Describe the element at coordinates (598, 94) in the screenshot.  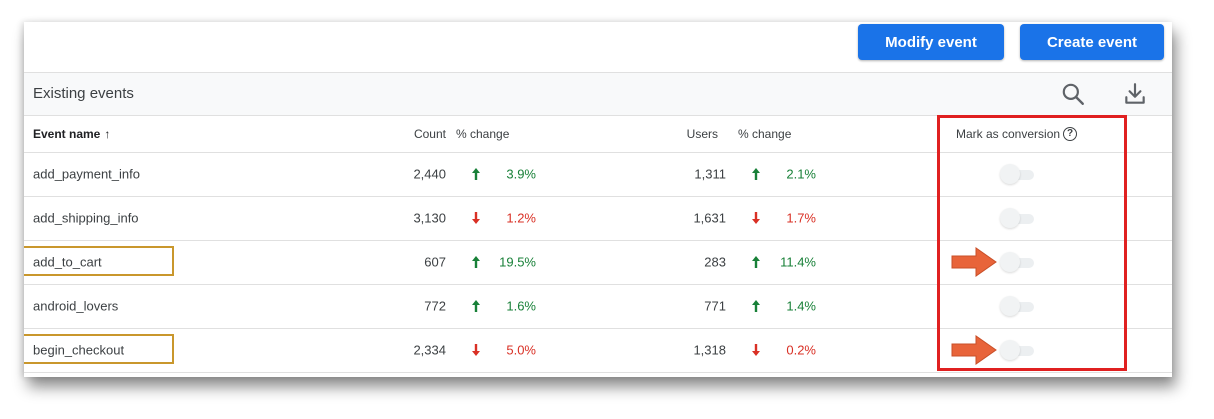
I see `existing-events-header: Existing events` at that location.